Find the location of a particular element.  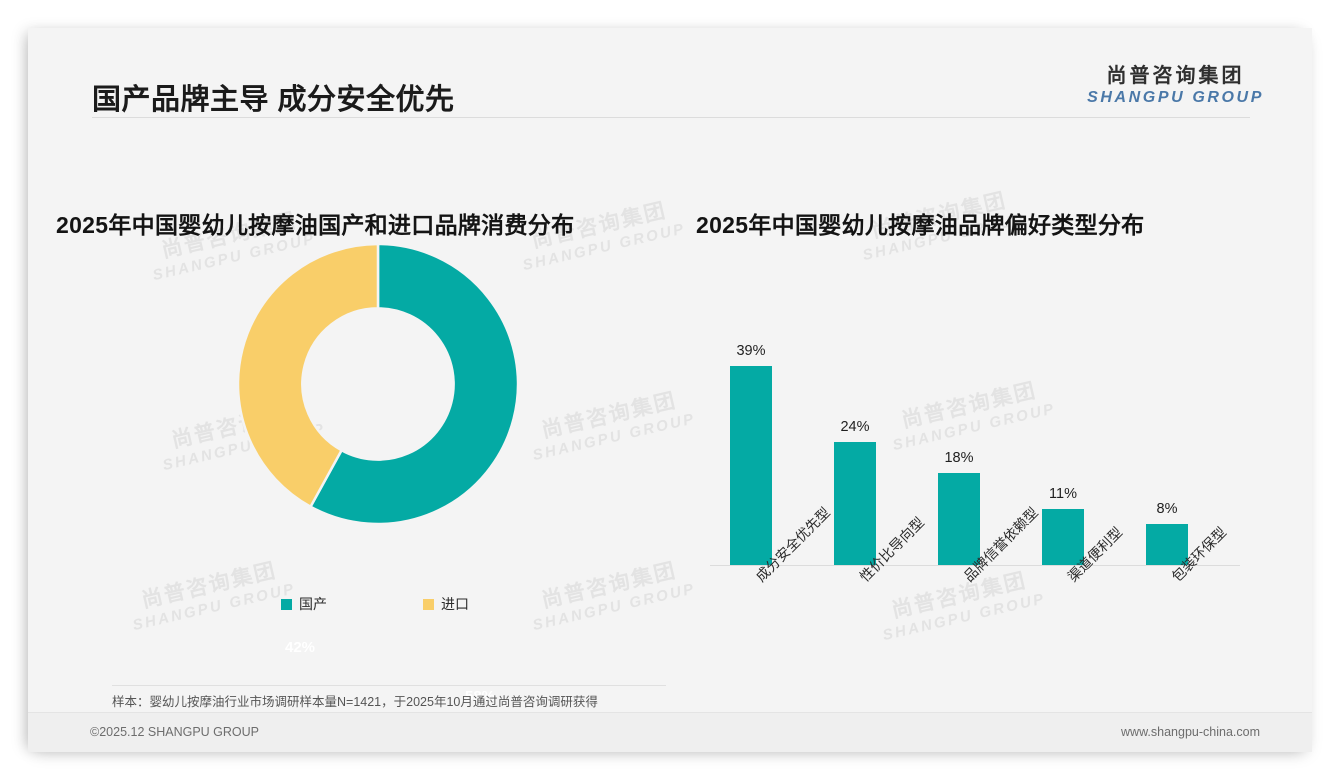

logo-cn-text: 尚普咨询集团 is located at coordinates (1175, 76).